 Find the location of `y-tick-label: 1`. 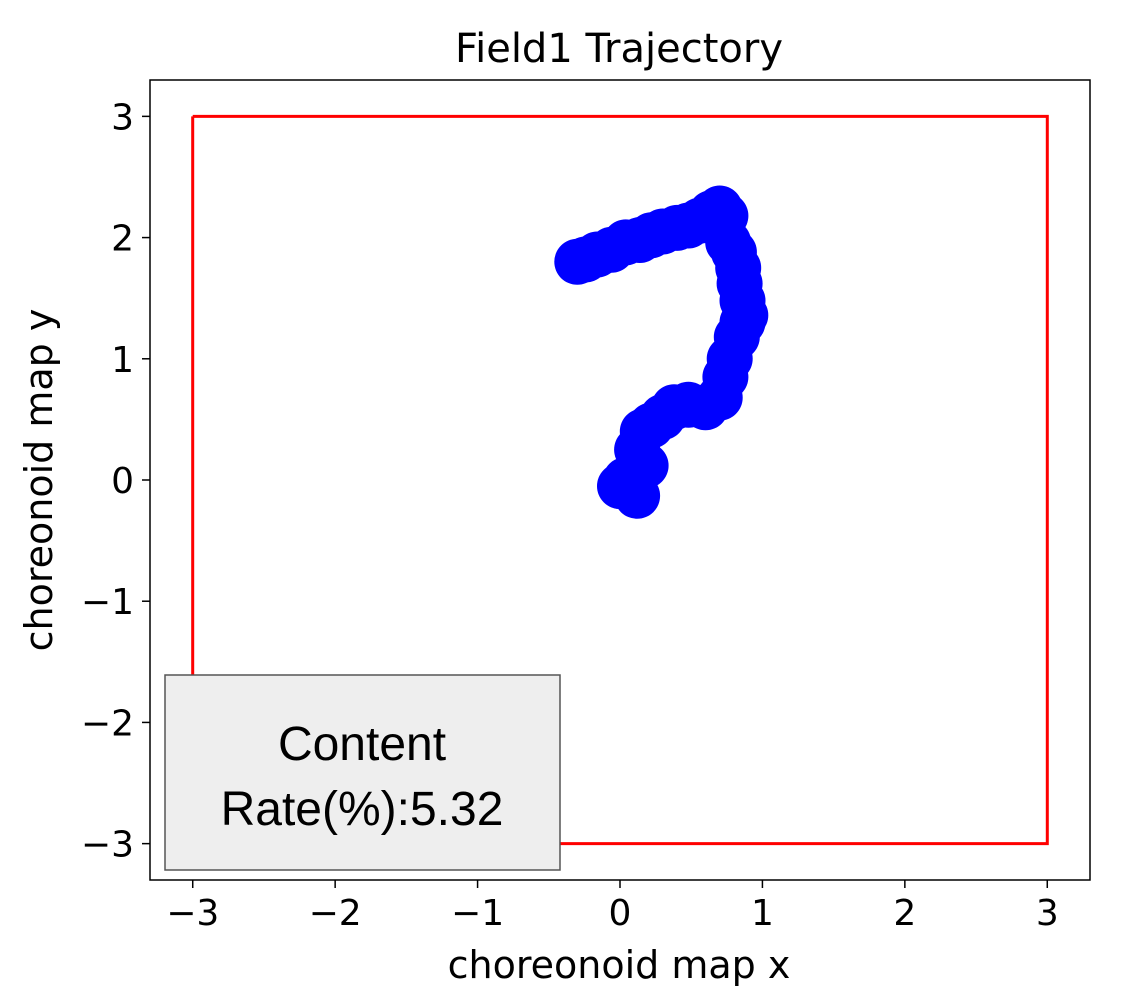

y-tick-label: 1 is located at coordinates (122, 360).